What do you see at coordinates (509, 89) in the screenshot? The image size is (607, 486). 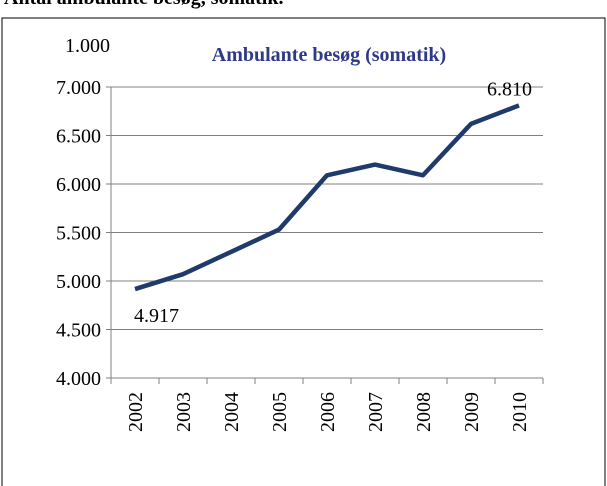 I see `data-label: 6.810` at bounding box center [509, 89].